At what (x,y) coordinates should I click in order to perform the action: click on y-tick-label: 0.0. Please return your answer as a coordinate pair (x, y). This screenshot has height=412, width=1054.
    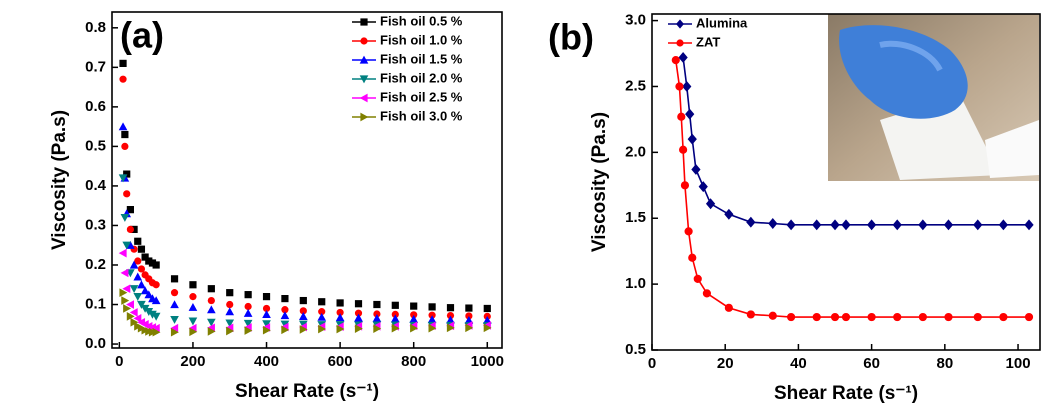
    Looking at the image, I should click on (95, 343).